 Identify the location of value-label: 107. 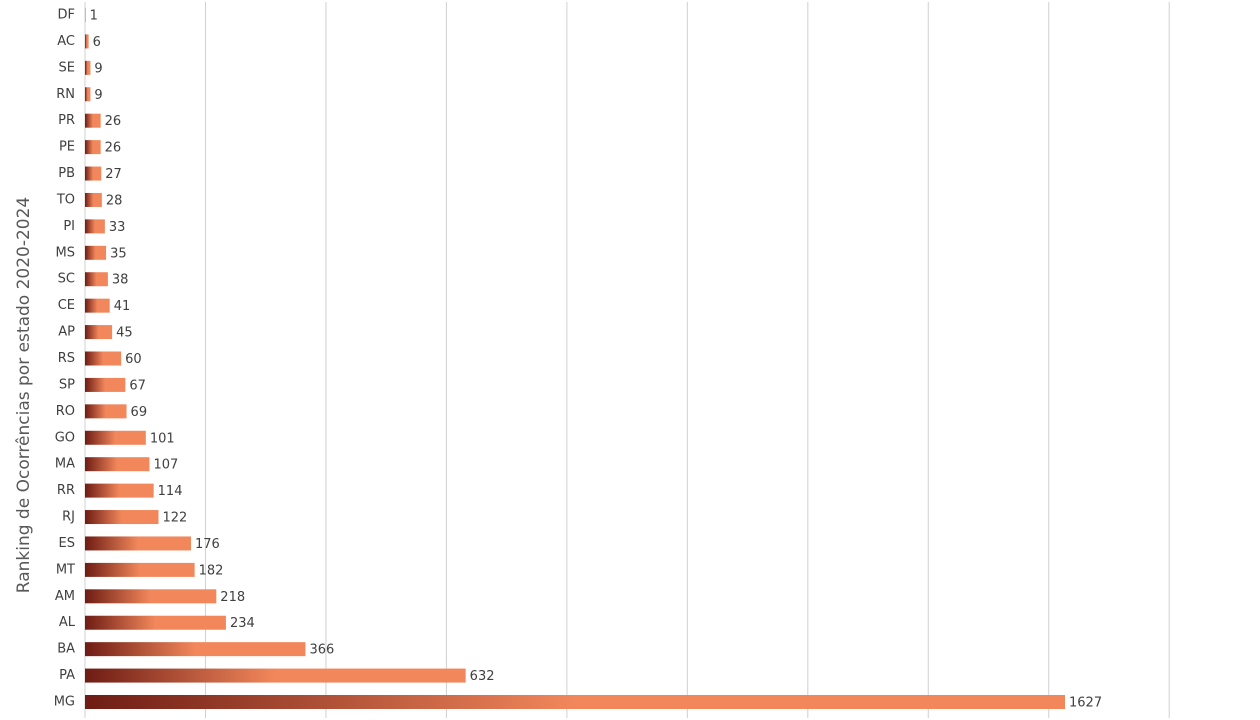
(165, 465).